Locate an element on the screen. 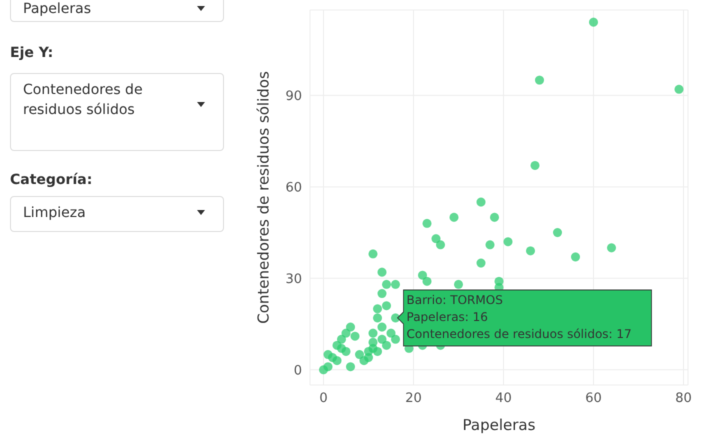  text: Eje Y: is located at coordinates (32, 53).